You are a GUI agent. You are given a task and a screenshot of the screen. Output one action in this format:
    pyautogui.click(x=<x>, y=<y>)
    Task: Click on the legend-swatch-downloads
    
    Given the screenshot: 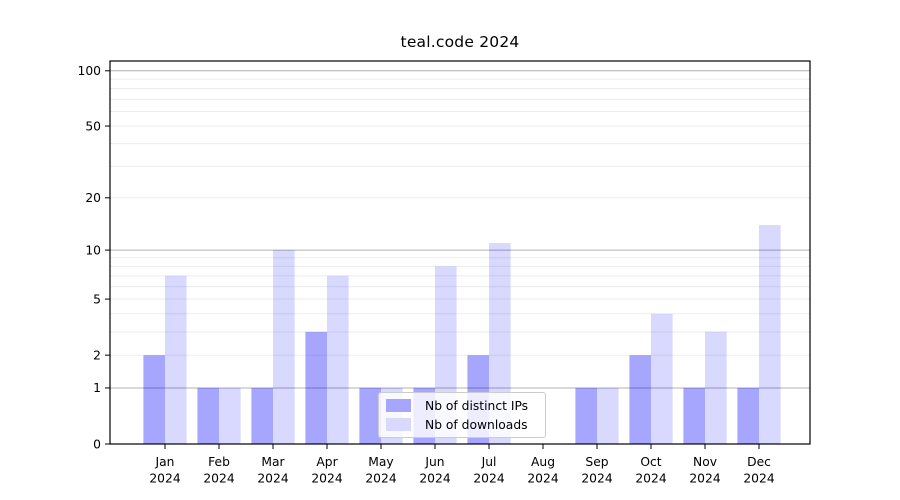 What is the action you would take?
    pyautogui.click(x=398, y=424)
    